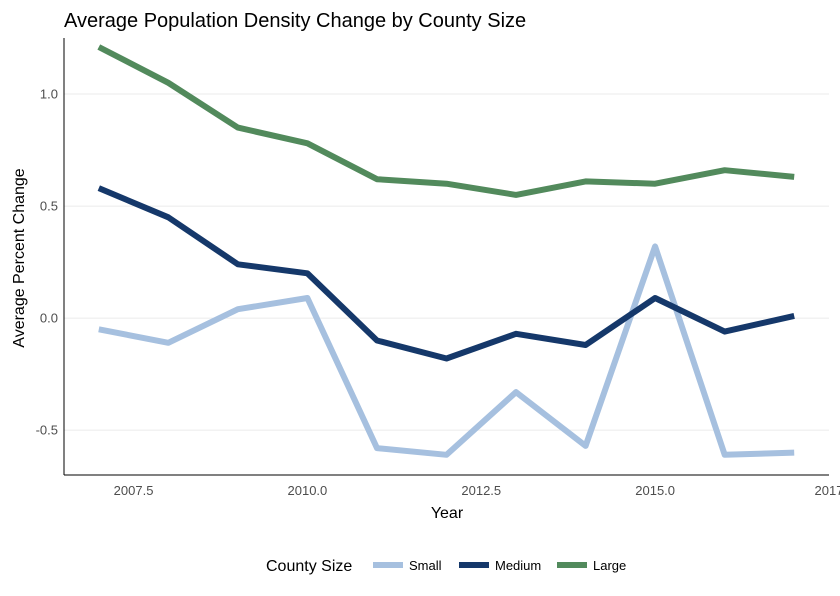  I want to click on legend: County Size Small Medium Large, so click(446, 566).